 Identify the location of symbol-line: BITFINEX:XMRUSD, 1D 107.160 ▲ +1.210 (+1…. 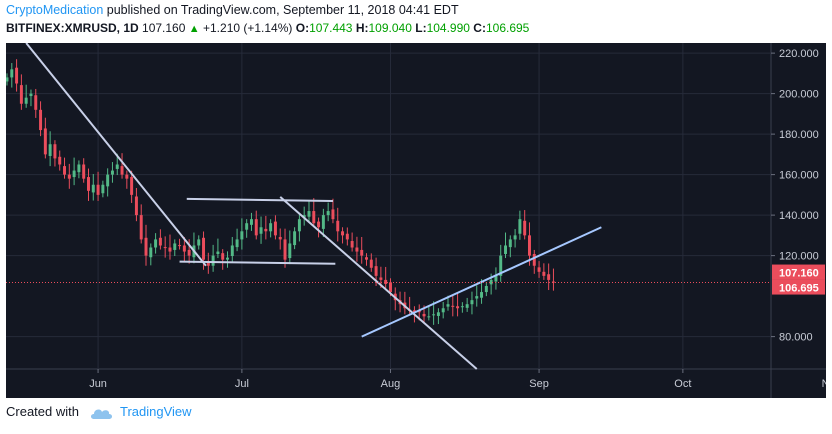
(267, 28).